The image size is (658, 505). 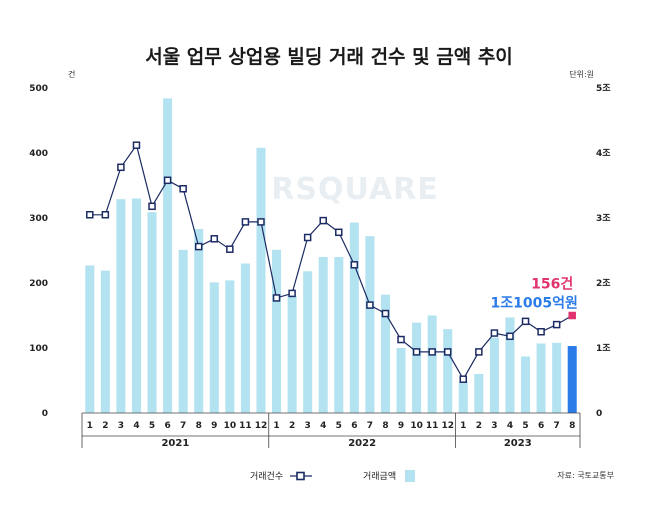 What do you see at coordinates (199, 426) in the screenshot?
I see `x-tick-label: 8` at bounding box center [199, 426].